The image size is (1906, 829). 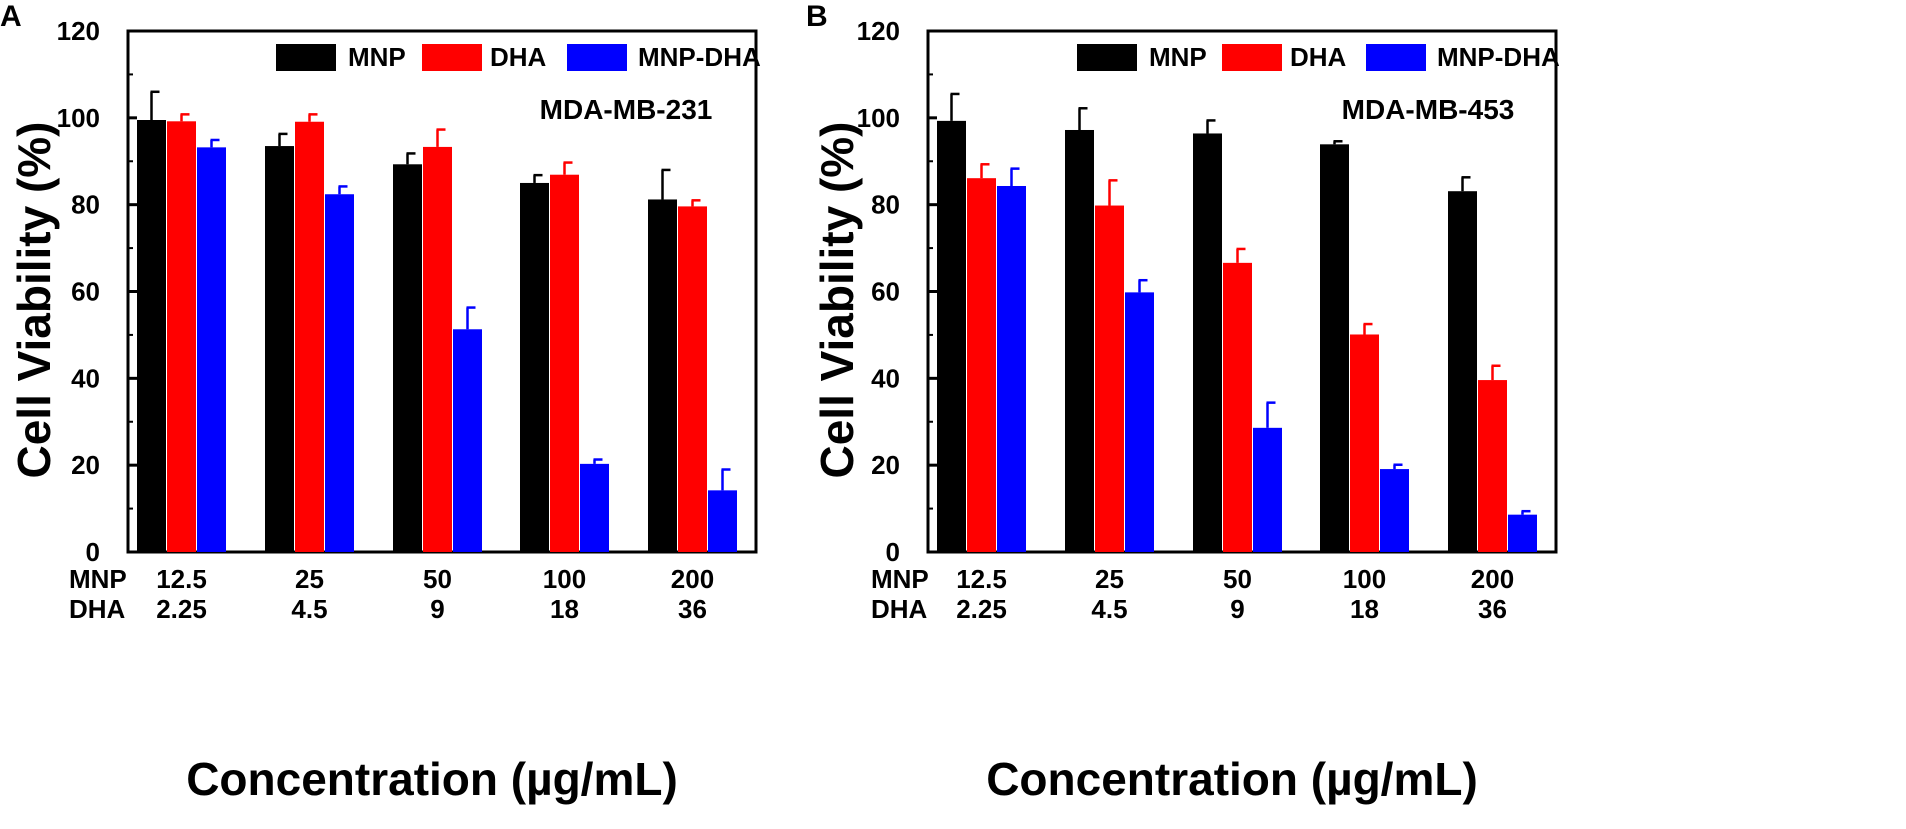 What do you see at coordinates (11, 16) in the screenshot?
I see `panel-label: A` at bounding box center [11, 16].